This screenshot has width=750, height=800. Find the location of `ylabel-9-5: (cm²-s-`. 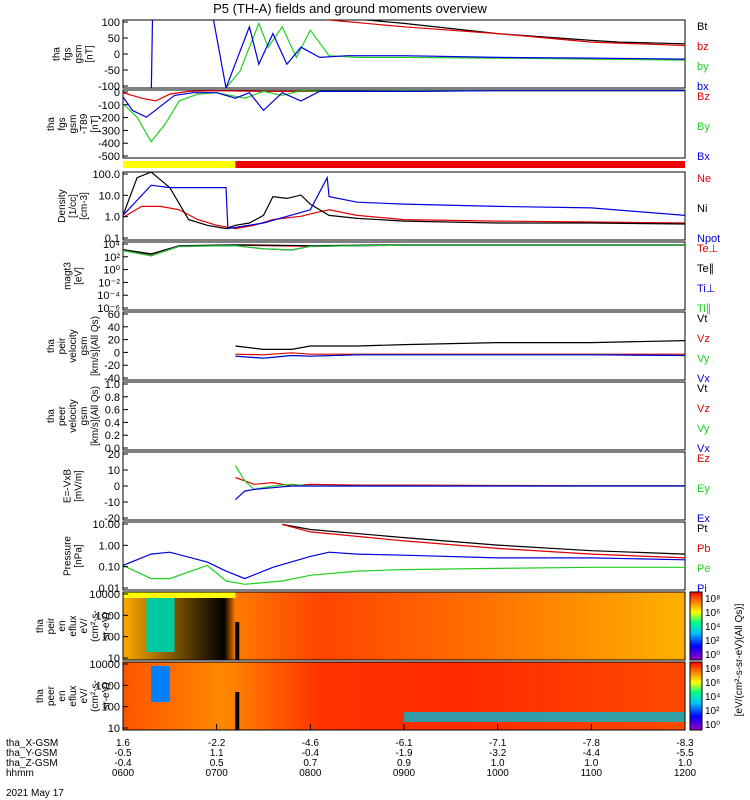

ylabel-9-5: (cm²-s- is located at coordinates (95, 696).